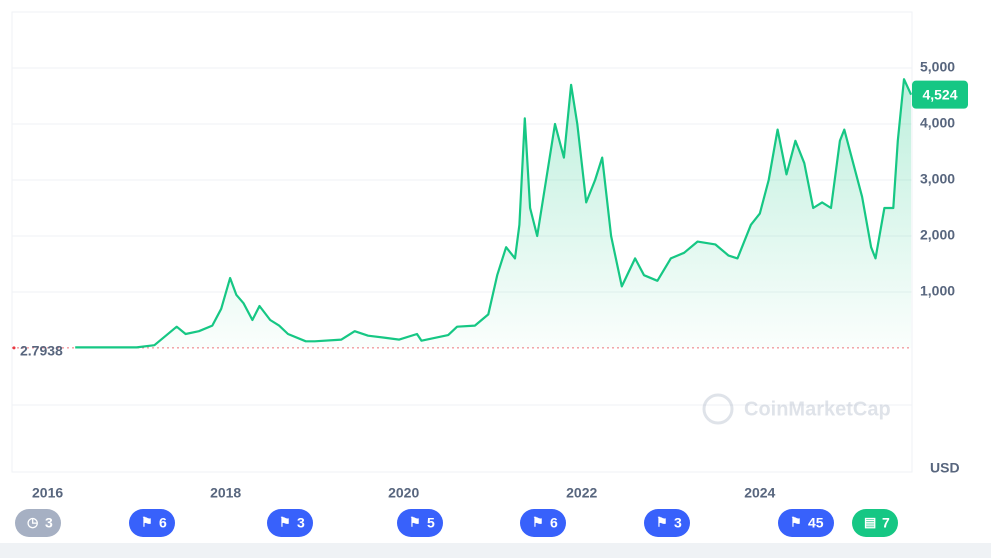 The image size is (991, 558). I want to click on event-icon: ▤, so click(870, 521).